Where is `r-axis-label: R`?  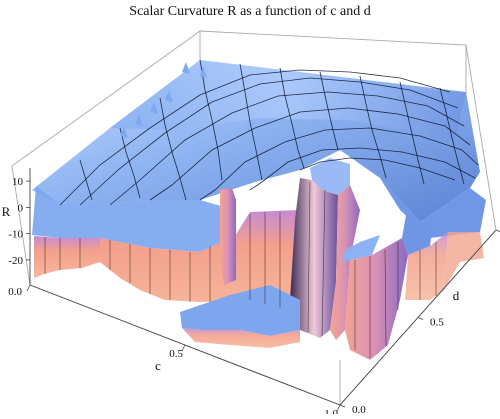 r-axis-label: R is located at coordinates (6, 211).